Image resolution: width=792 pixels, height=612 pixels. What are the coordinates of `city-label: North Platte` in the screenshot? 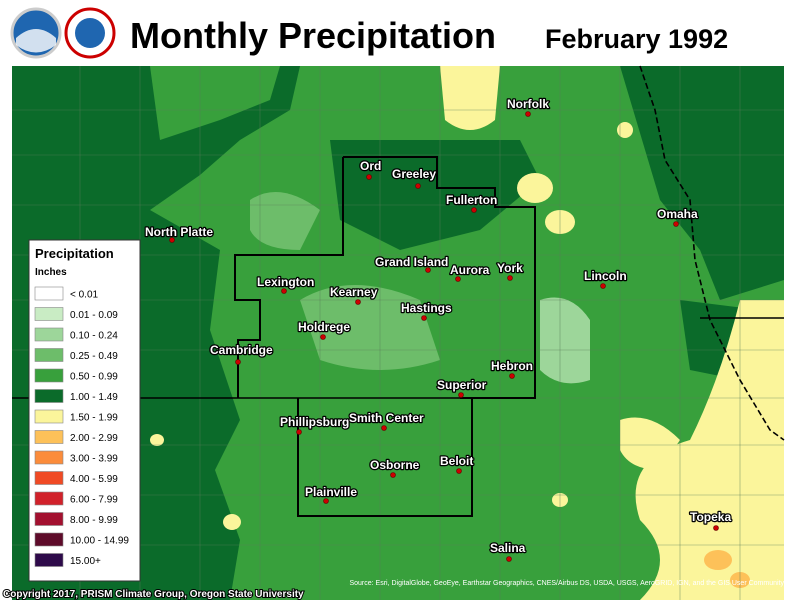 It's located at (179, 232).